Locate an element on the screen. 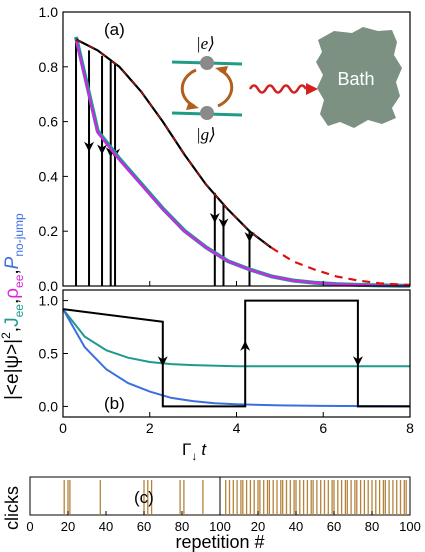 The height and width of the screenshot is (552, 425). ylabel-psi: |<e|ψ>| is located at coordinates (12, 369).